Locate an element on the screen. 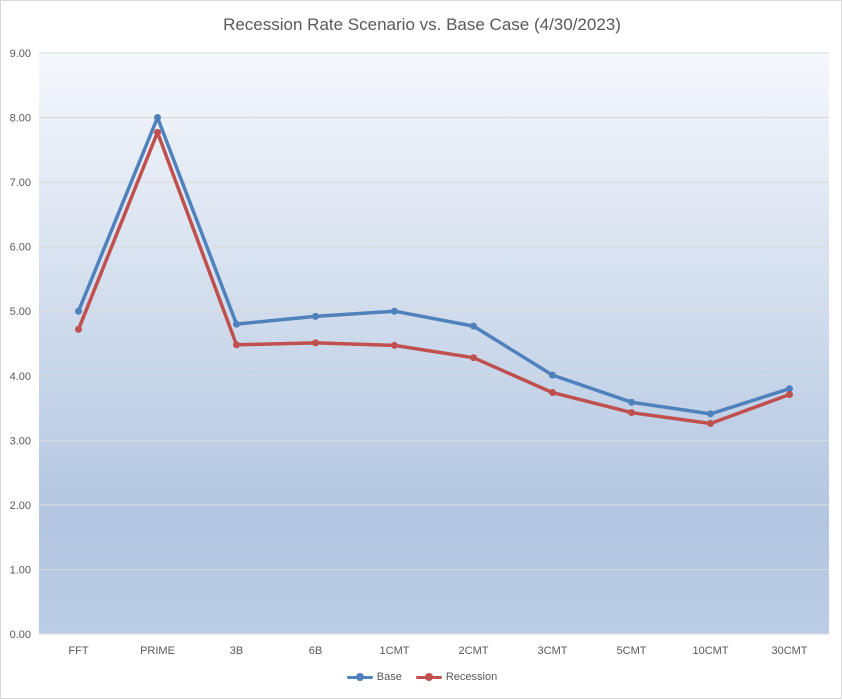  x-tick-label: FFT is located at coordinates (78, 651).